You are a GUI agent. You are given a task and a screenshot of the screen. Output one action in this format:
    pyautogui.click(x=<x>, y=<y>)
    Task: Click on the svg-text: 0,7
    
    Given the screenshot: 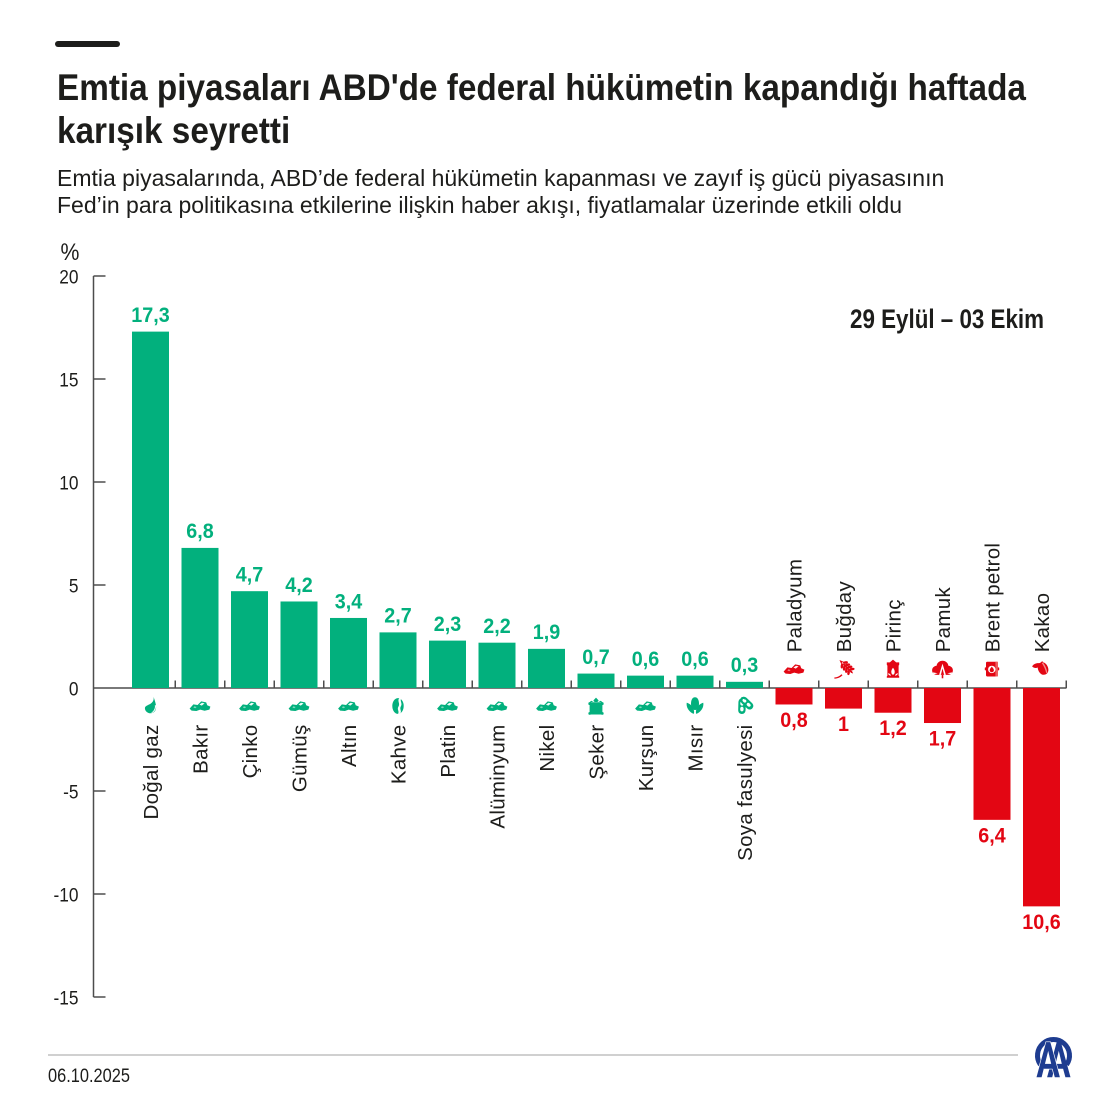 What is the action you would take?
    pyautogui.click(x=595, y=657)
    